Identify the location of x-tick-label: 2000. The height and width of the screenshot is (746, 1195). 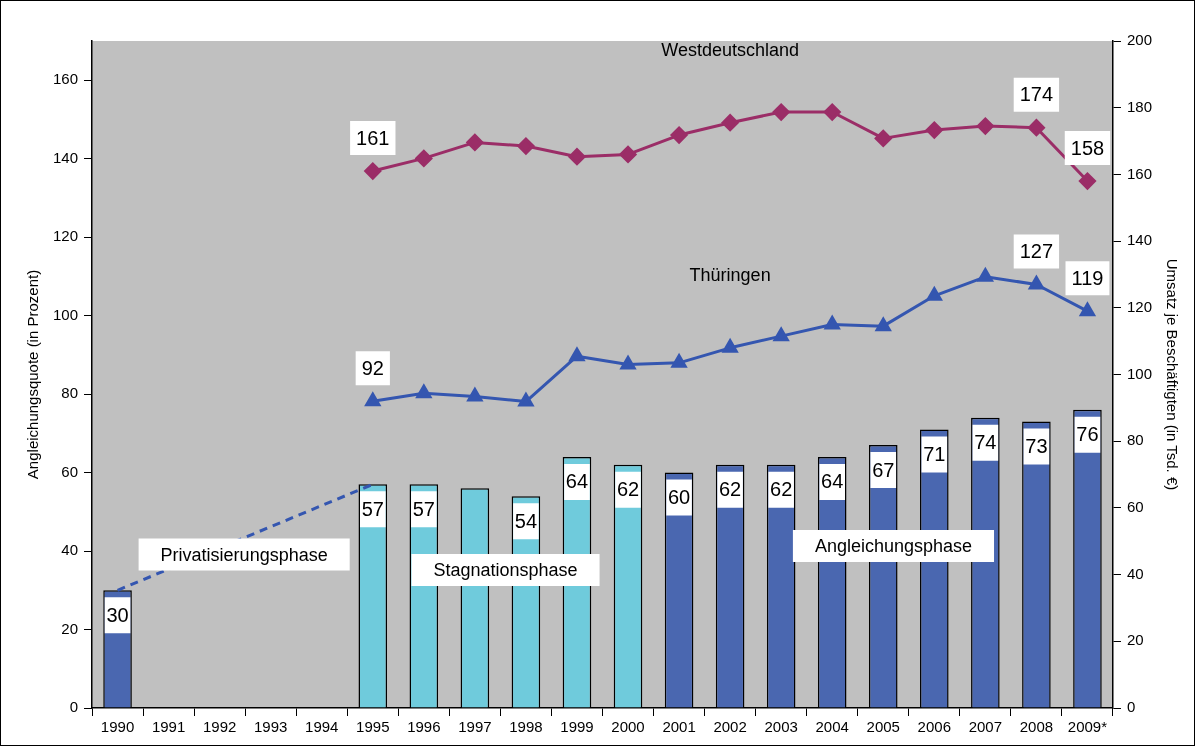
(628, 727).